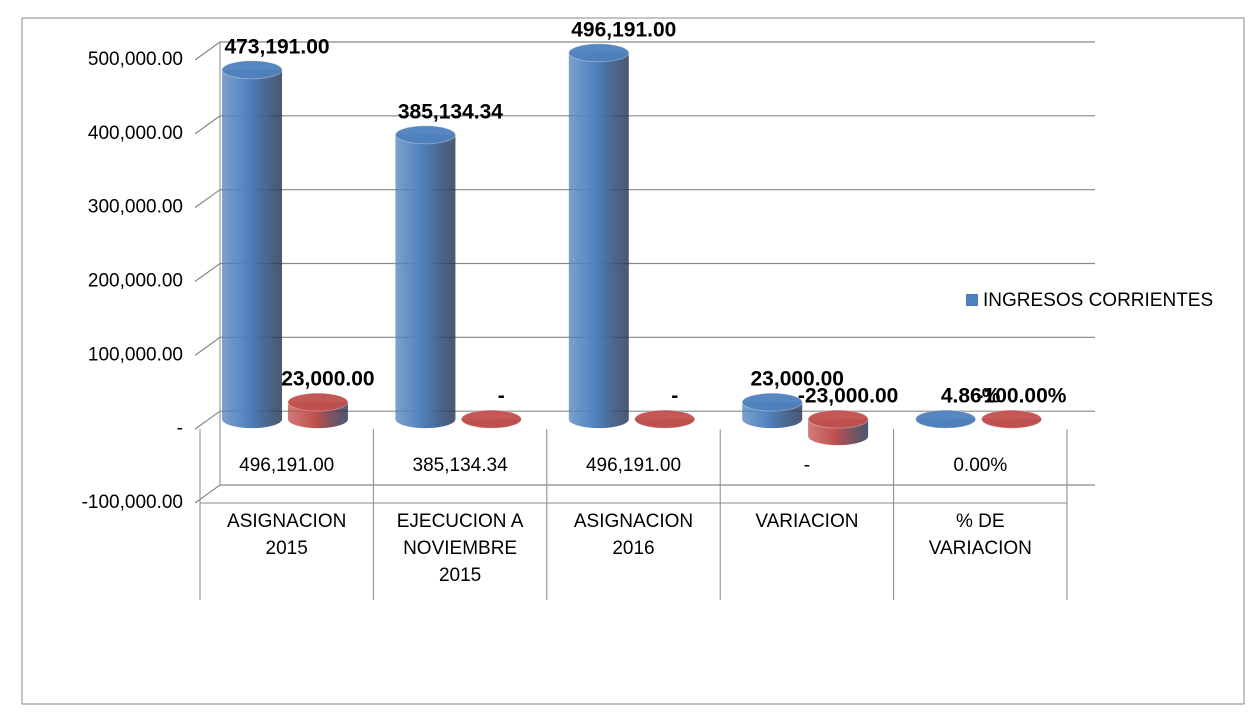 The image size is (1258, 722). Describe the element at coordinates (135, 133) in the screenshot. I see `y-tick-label: 400,000.00` at that location.